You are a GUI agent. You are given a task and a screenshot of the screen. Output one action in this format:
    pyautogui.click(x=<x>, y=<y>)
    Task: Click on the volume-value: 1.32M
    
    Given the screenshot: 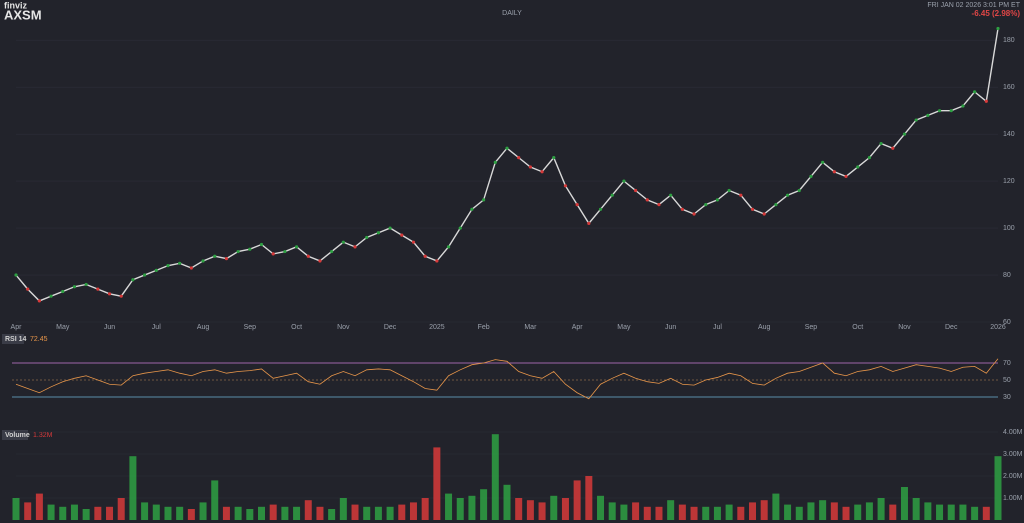 What is the action you would take?
    pyautogui.click(x=43, y=435)
    